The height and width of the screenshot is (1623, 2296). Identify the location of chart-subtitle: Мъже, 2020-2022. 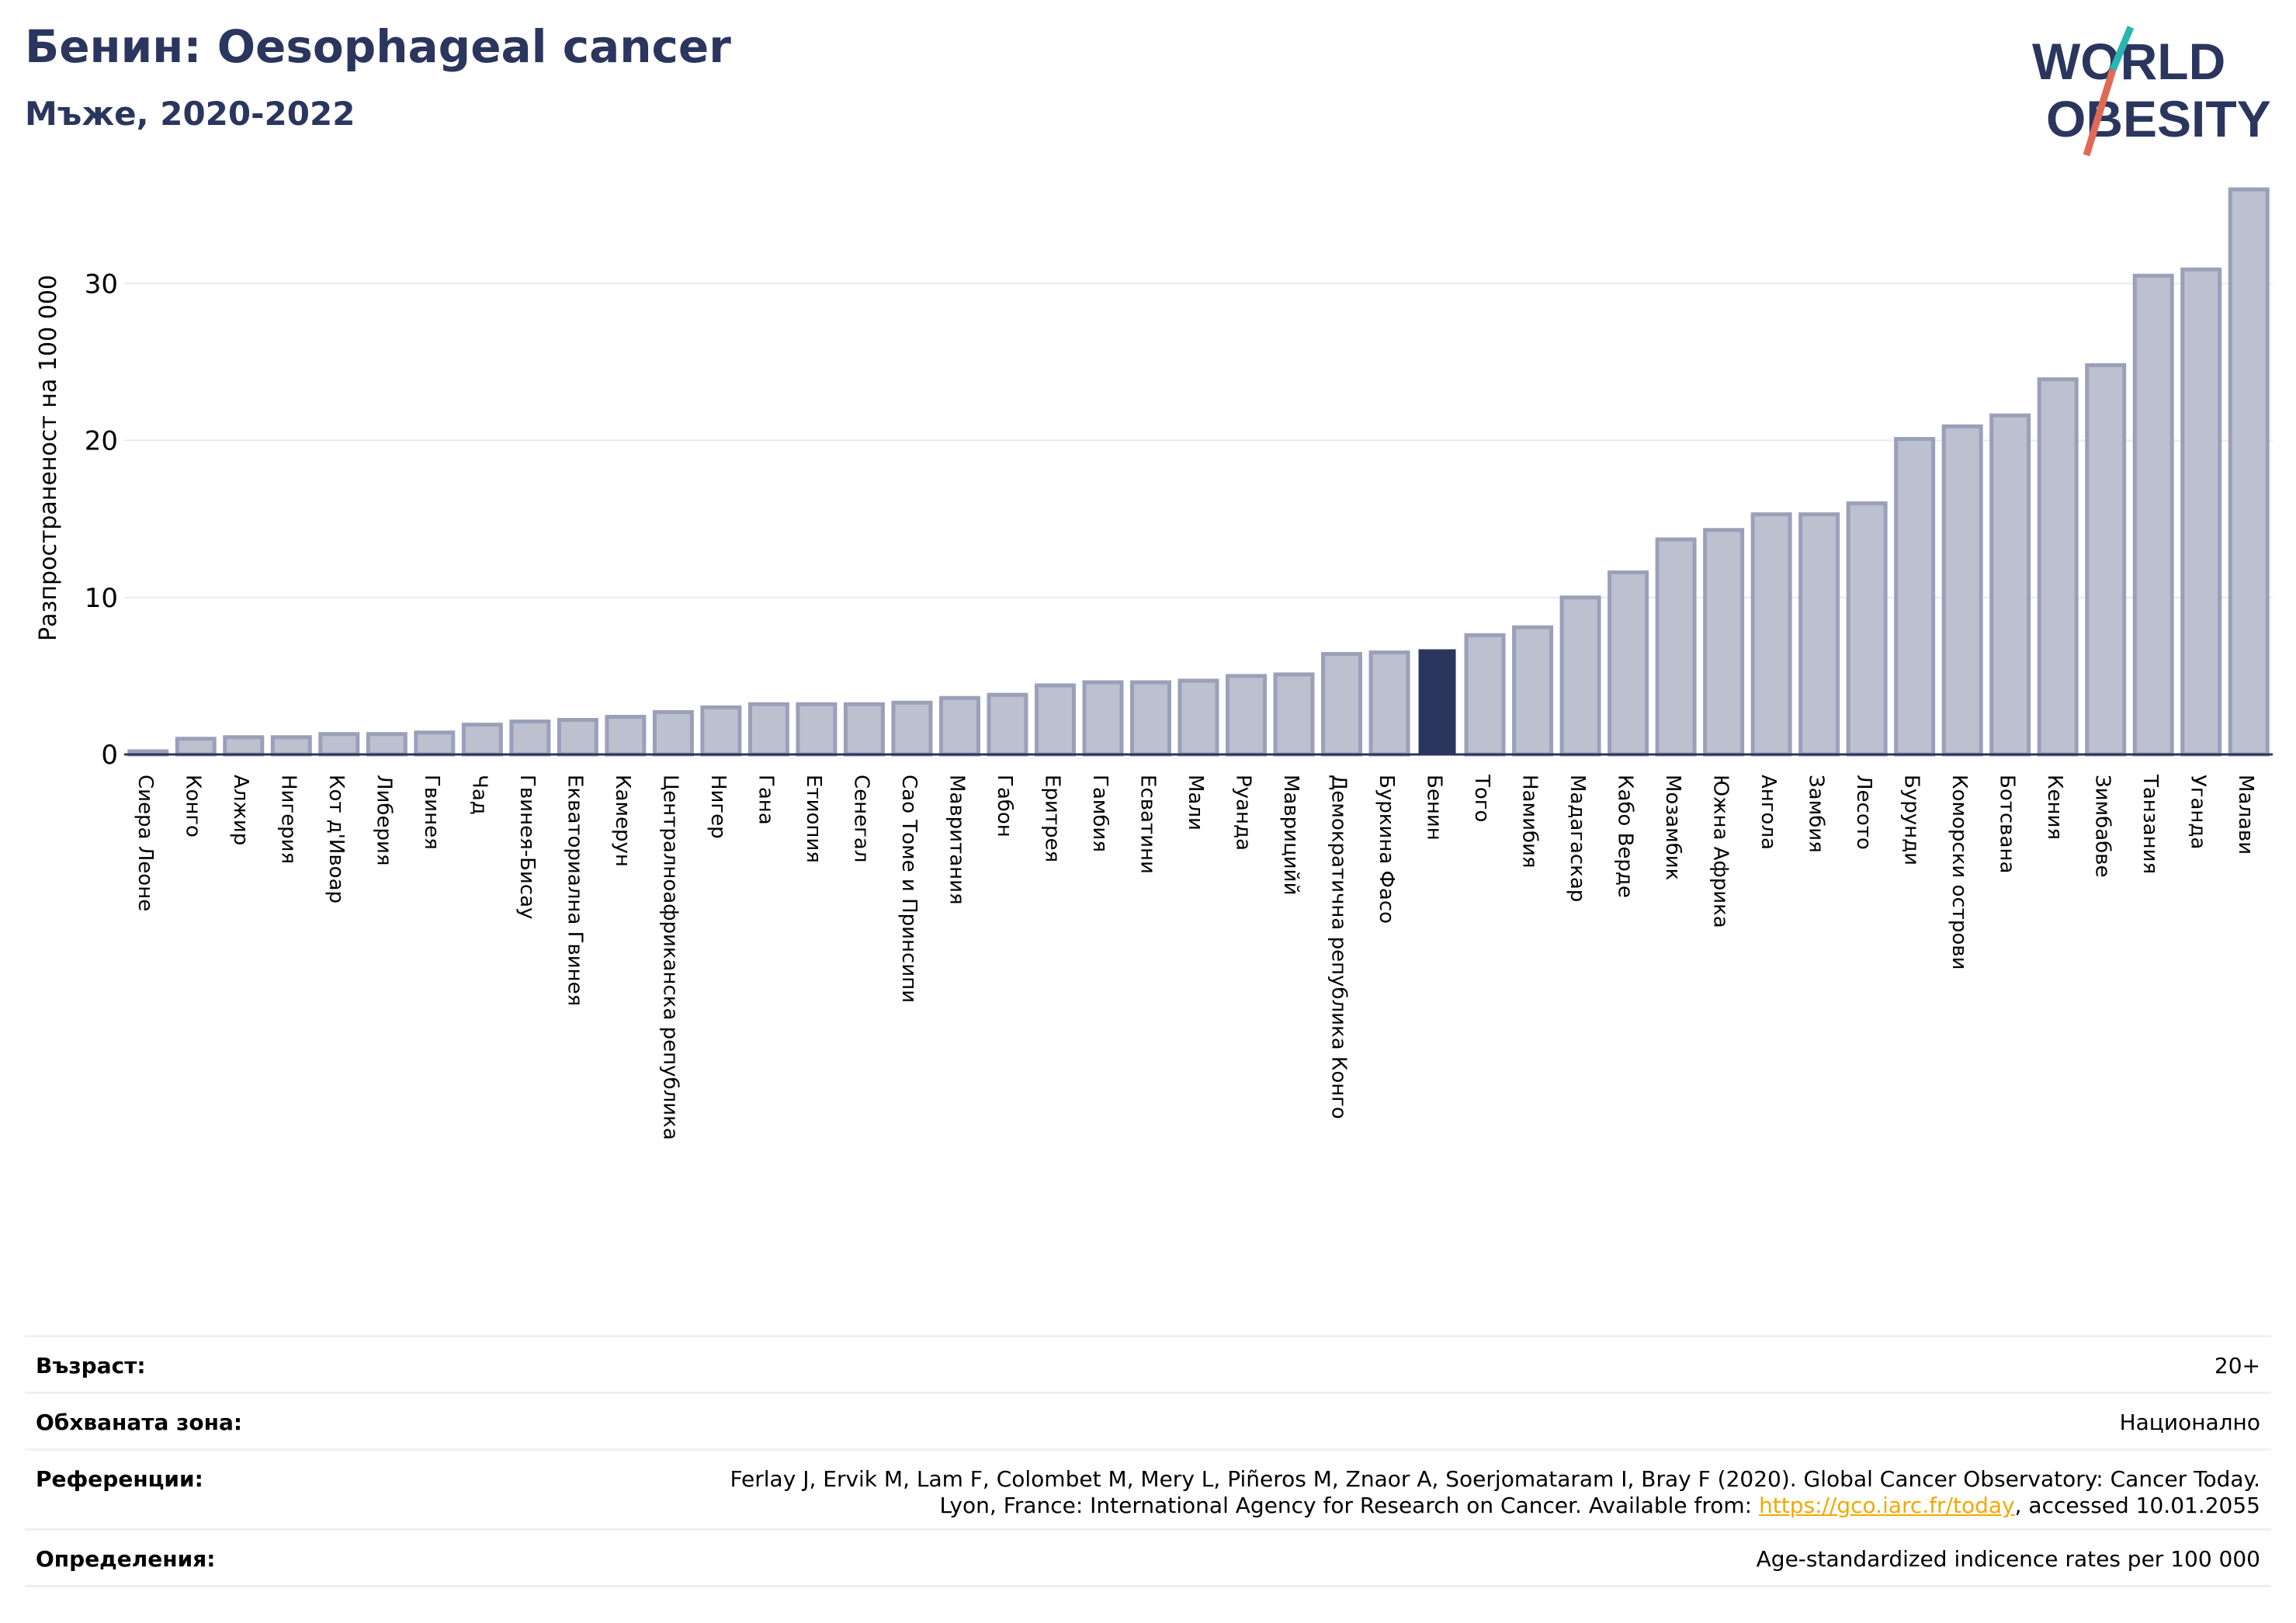
(190, 114).